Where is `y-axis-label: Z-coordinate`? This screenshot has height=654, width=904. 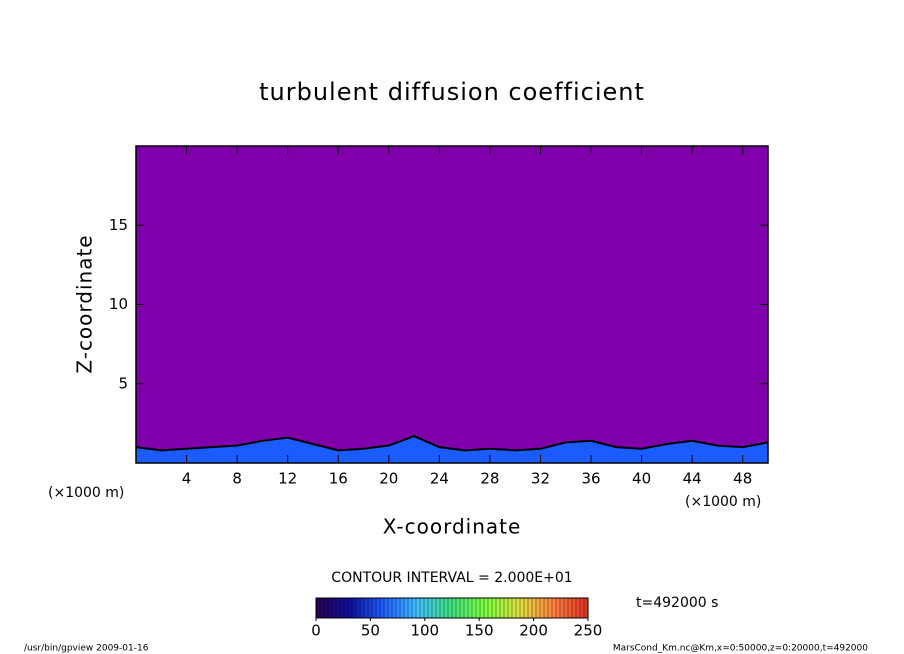
y-axis-label: Z-coordinate is located at coordinates (85, 303).